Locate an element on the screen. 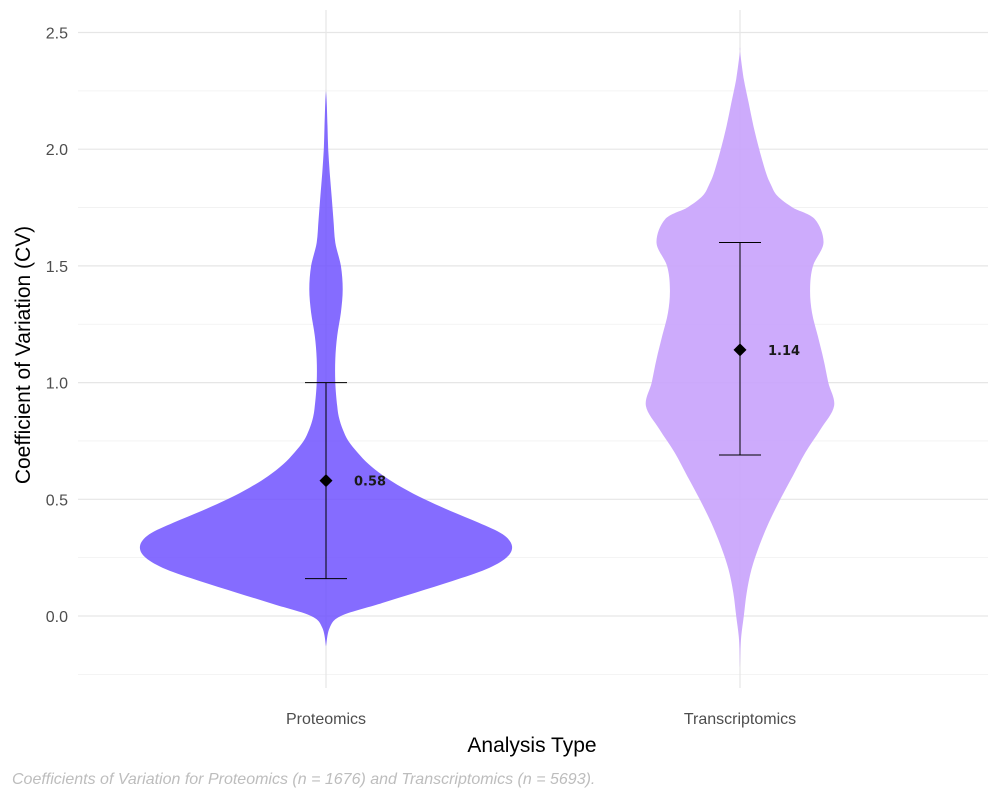 The height and width of the screenshot is (800, 1000). y-tick-label: 1.0 is located at coordinates (57, 384).